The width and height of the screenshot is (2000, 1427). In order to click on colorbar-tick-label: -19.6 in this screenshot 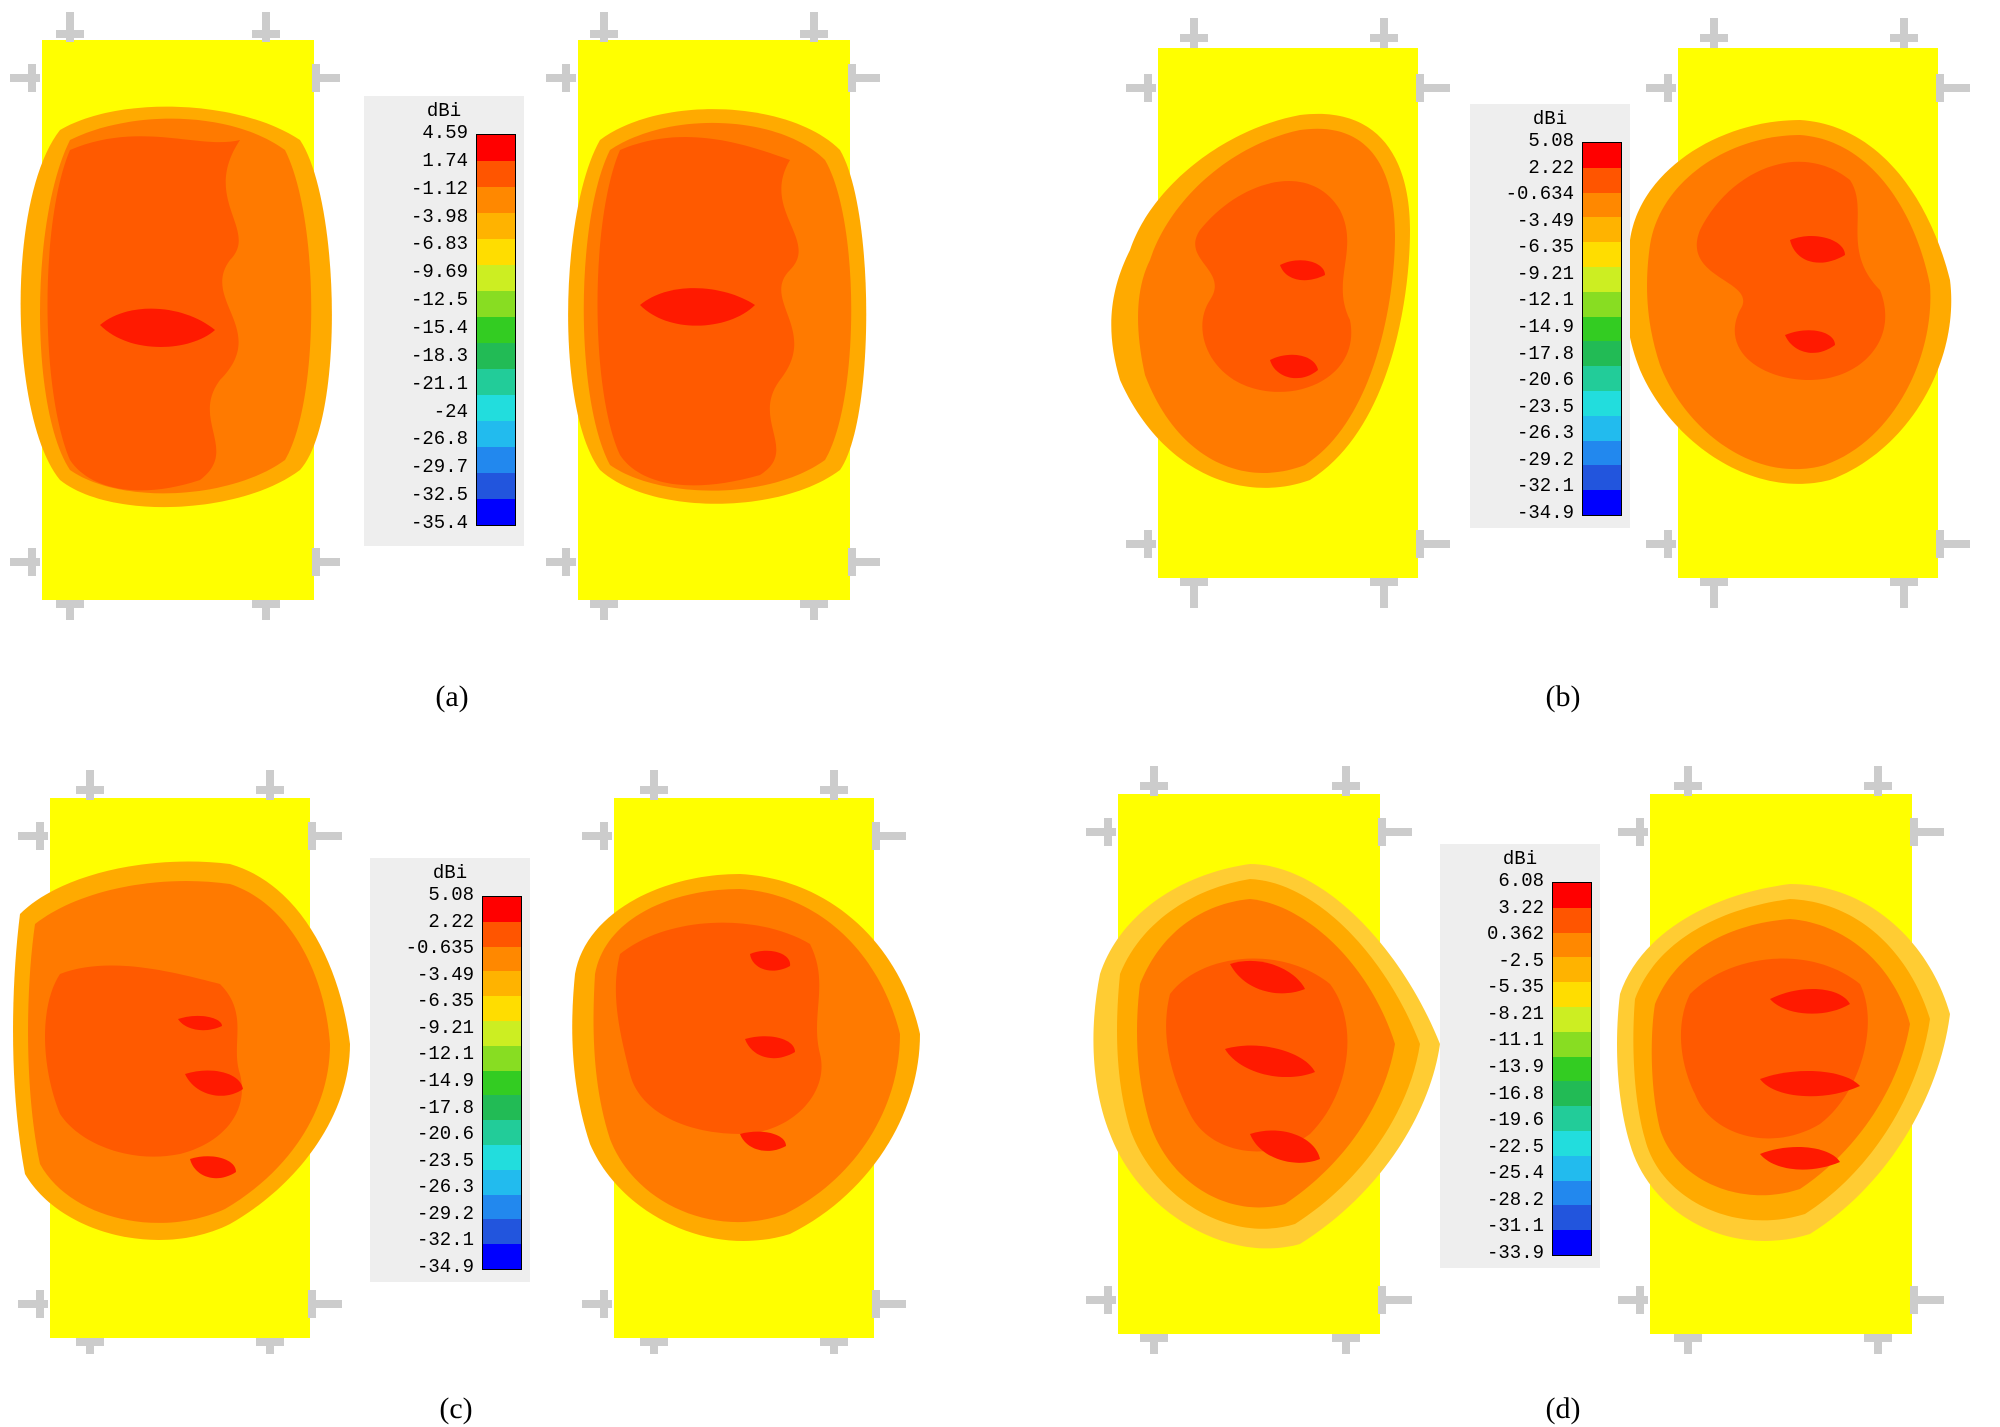, I will do `click(1515, 1120)`.